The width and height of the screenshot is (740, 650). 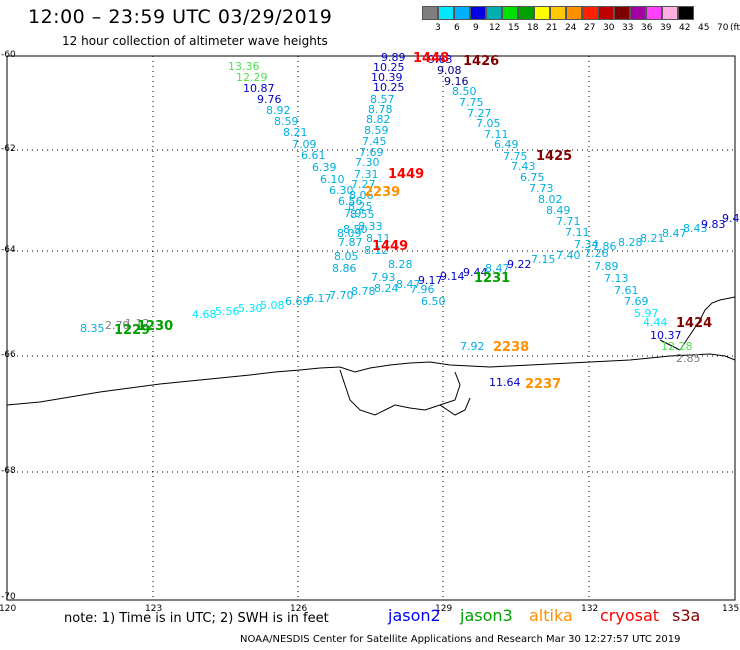 What do you see at coordinates (626, 290) in the screenshot?
I see `wave-height-label: 7.61` at bounding box center [626, 290].